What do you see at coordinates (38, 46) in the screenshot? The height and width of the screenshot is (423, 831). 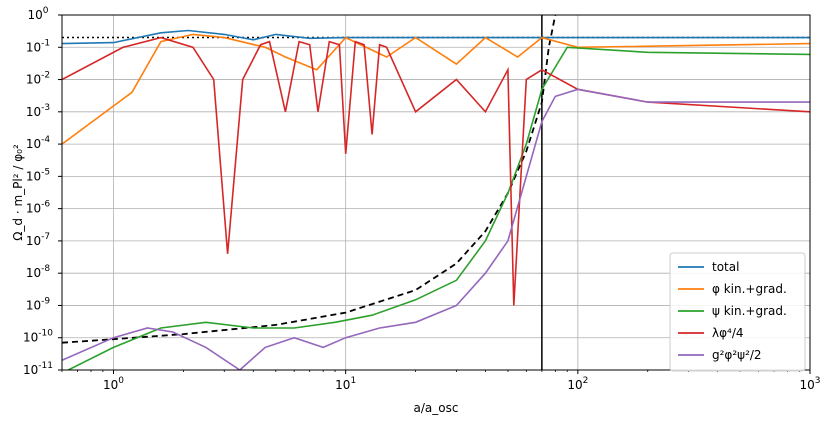 I see `y-tick-label: 10⁻¹` at bounding box center [38, 46].